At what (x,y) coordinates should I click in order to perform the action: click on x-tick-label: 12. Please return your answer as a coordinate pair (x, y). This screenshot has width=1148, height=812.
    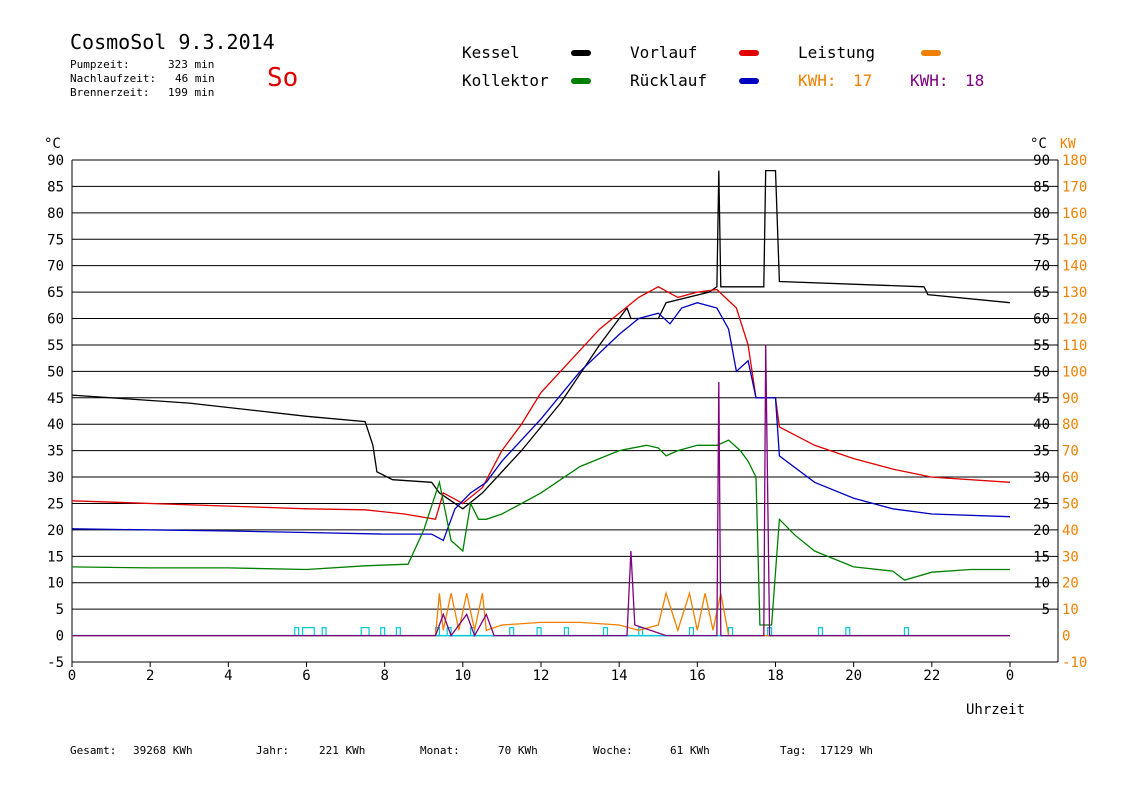
    Looking at the image, I should click on (541, 676).